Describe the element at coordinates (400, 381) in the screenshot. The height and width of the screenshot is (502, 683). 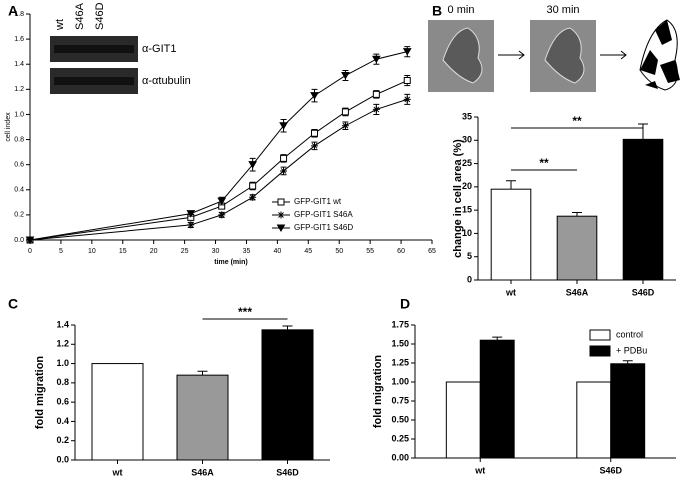
I see `y-tick-label: 1.00` at that location.